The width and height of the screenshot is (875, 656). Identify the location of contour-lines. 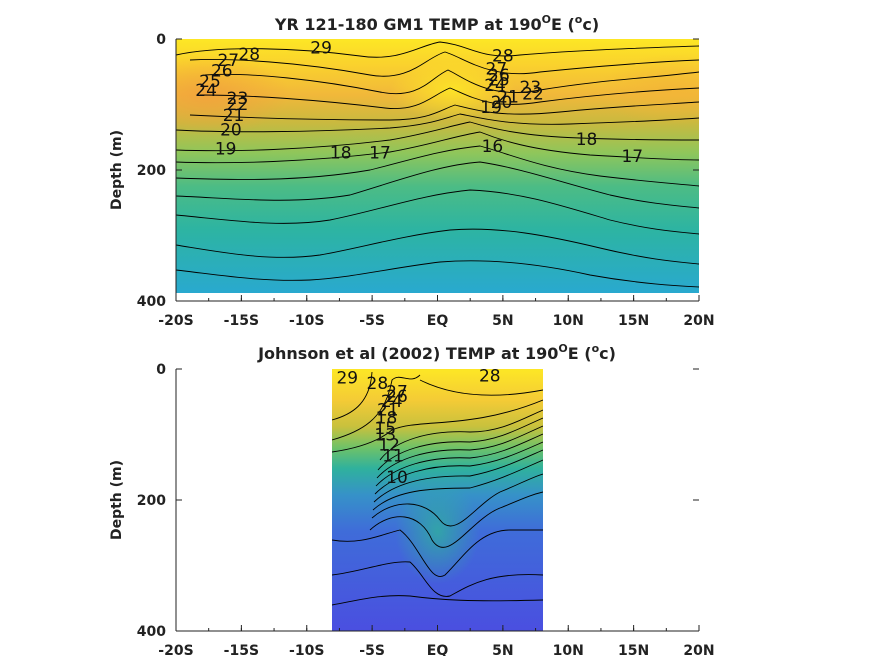
(437, 488).